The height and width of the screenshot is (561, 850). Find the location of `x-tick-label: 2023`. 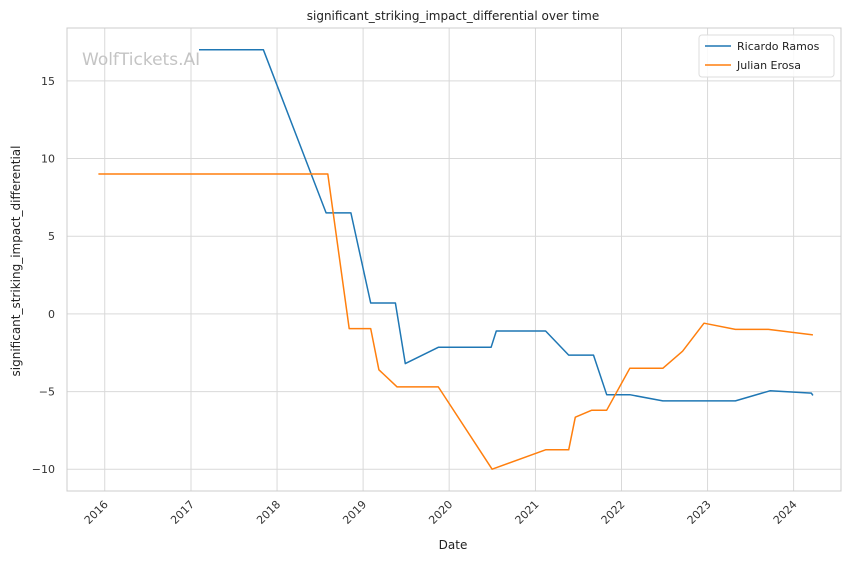

x-tick-label: 2023 is located at coordinates (699, 512).